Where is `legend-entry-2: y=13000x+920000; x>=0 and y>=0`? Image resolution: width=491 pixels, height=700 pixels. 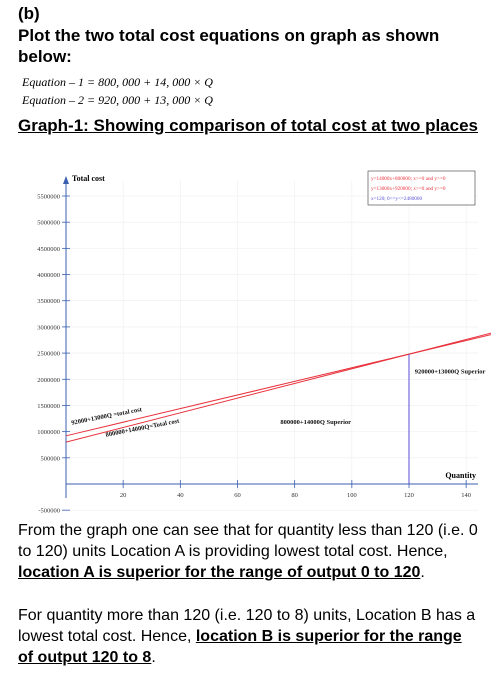 legend-entry-2: y=13000x+920000; x>=0 and y>=0 is located at coordinates (408, 189).